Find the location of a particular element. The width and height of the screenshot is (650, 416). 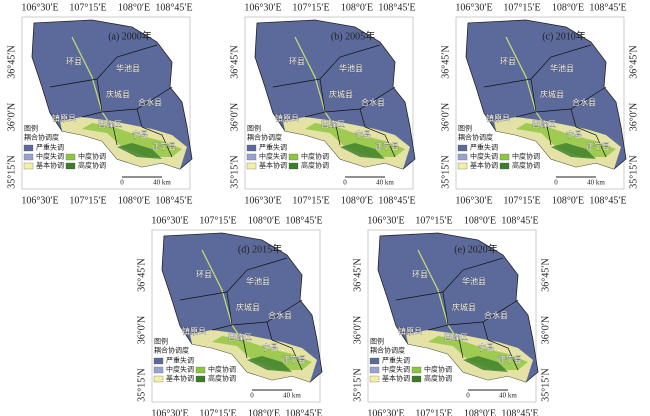

panel-label: (d) 2015年 is located at coordinates (260, 248).